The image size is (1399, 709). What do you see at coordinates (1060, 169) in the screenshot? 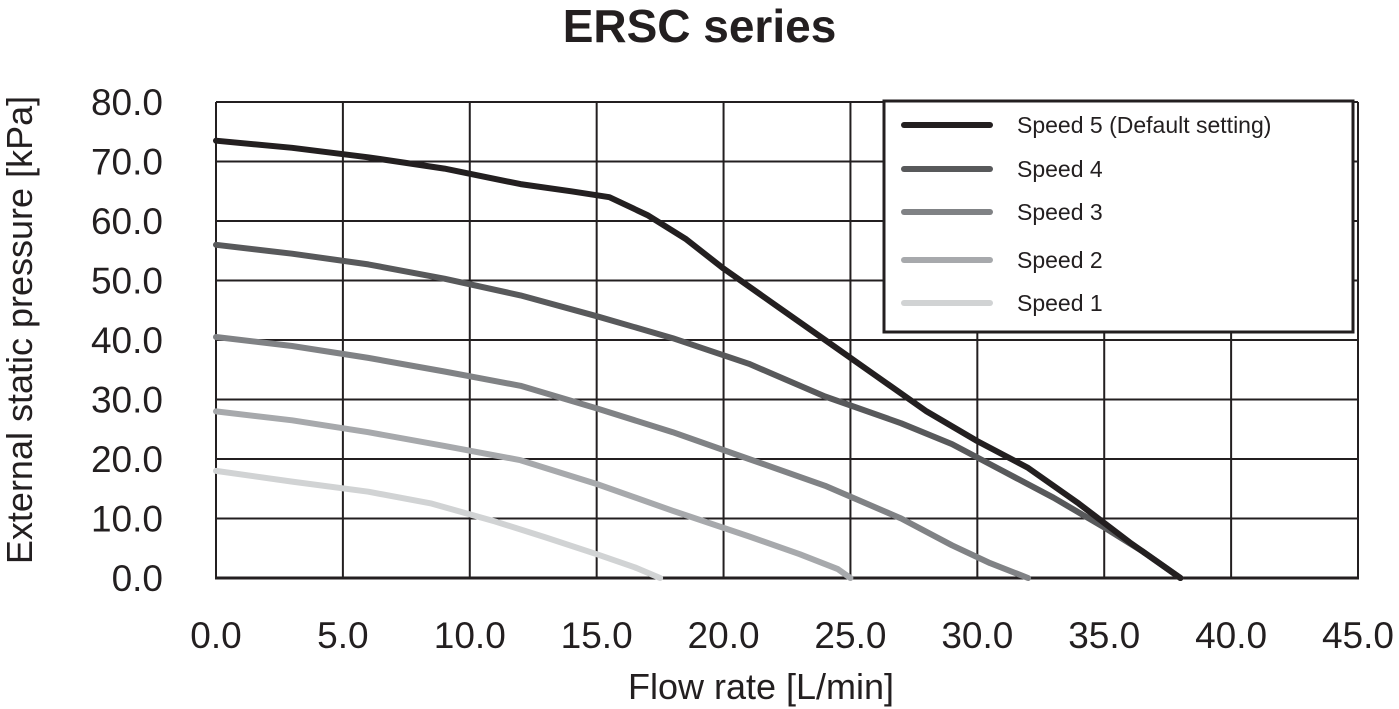
I see `legend-label: Speed 4` at bounding box center [1060, 169].